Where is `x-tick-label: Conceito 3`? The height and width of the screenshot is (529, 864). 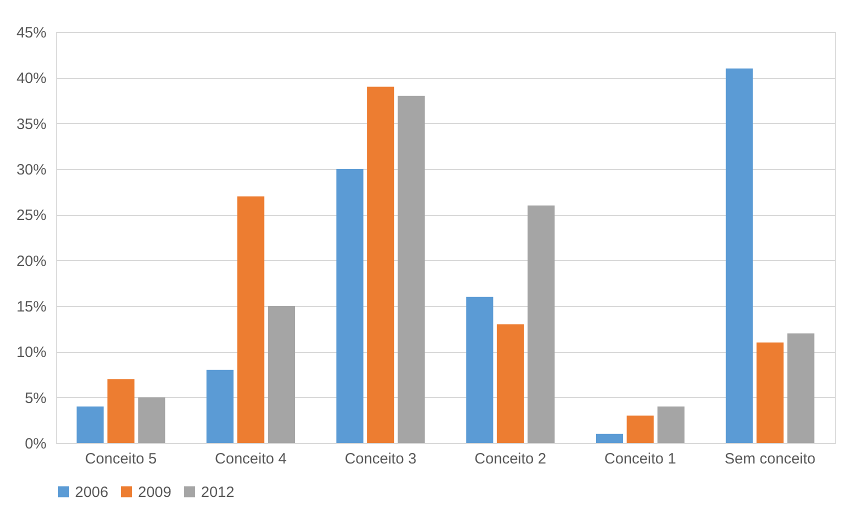 x-tick-label: Conceito 3 is located at coordinates (380, 459).